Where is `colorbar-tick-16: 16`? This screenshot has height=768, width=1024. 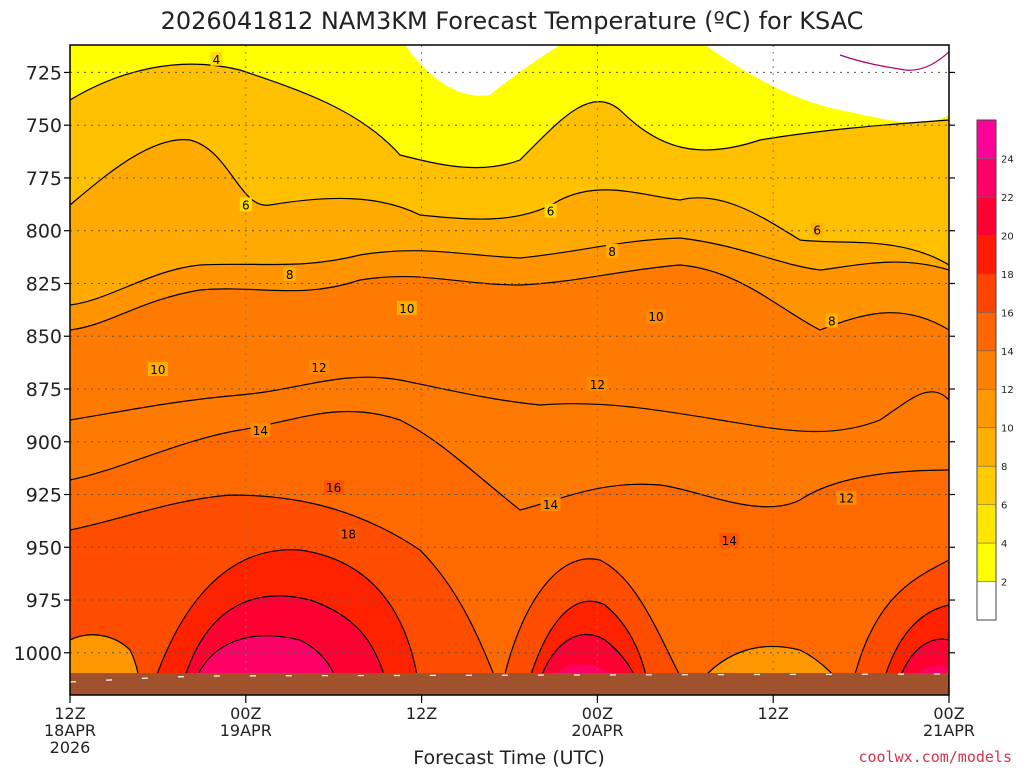
colorbar-tick-16: 16 is located at coordinates (1007, 313).